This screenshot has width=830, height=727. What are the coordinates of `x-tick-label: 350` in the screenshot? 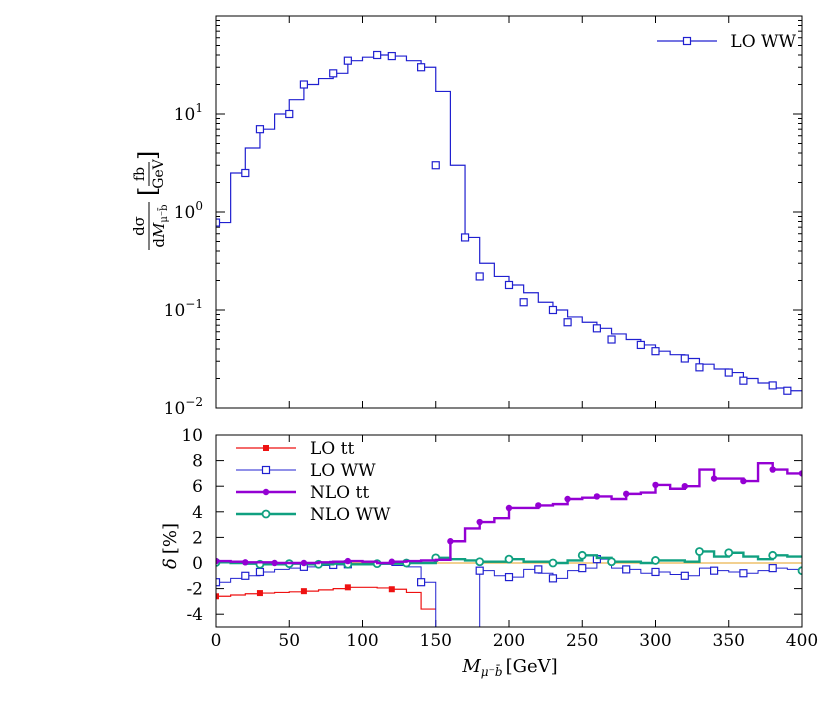 It's located at (729, 641).